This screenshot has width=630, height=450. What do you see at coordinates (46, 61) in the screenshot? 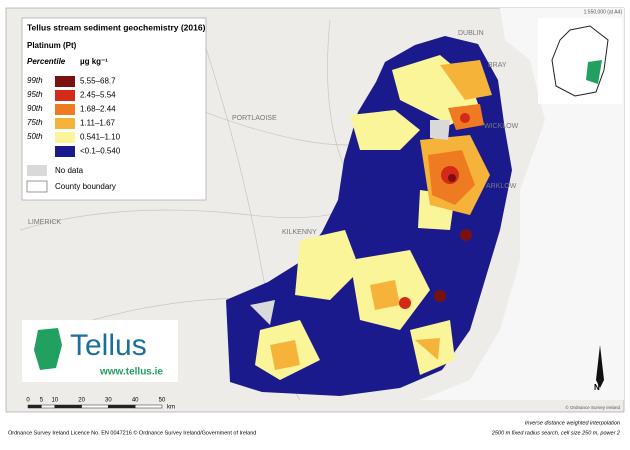
I see `percentile-header: Percentile` at bounding box center [46, 61].